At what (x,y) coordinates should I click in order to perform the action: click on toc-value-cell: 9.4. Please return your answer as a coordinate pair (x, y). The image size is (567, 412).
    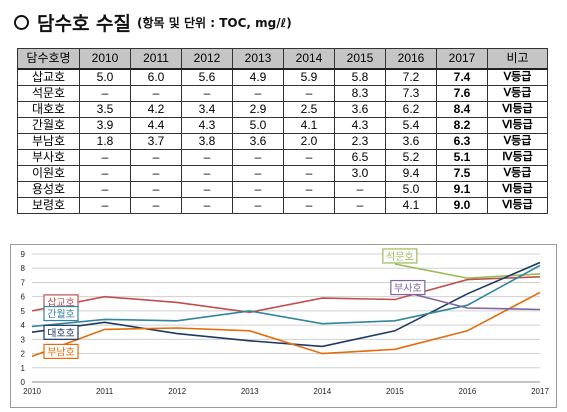
    Looking at the image, I should click on (411, 173).